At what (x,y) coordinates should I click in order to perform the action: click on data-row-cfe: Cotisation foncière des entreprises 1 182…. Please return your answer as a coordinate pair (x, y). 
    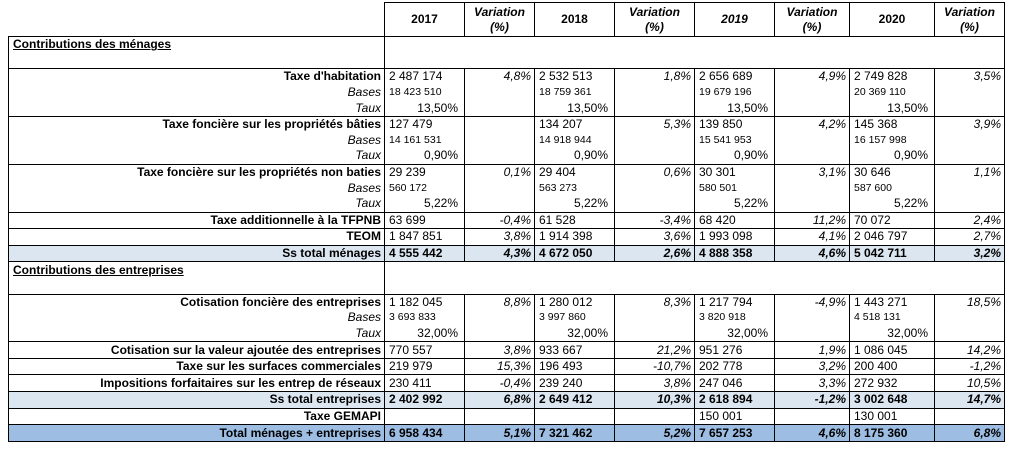
    Looking at the image, I should click on (506, 302).